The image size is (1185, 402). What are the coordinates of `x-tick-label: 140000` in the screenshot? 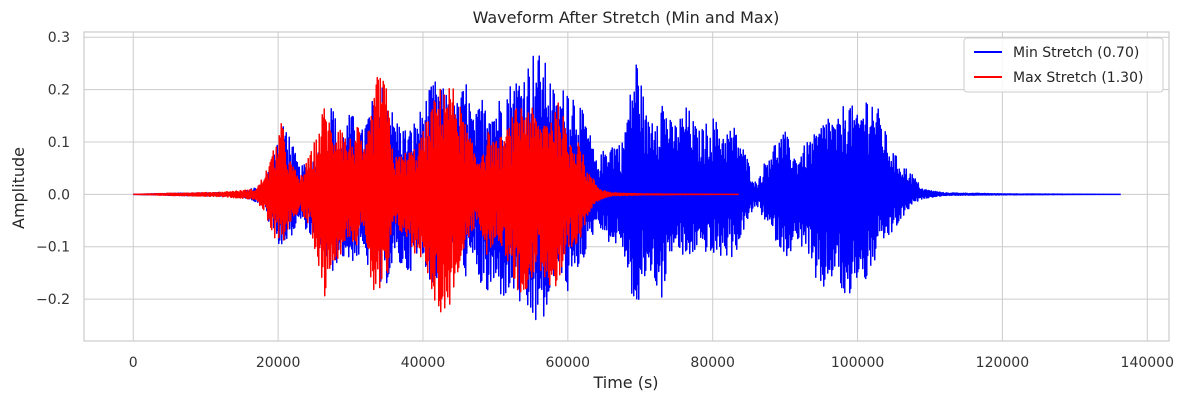 It's located at (1147, 363).